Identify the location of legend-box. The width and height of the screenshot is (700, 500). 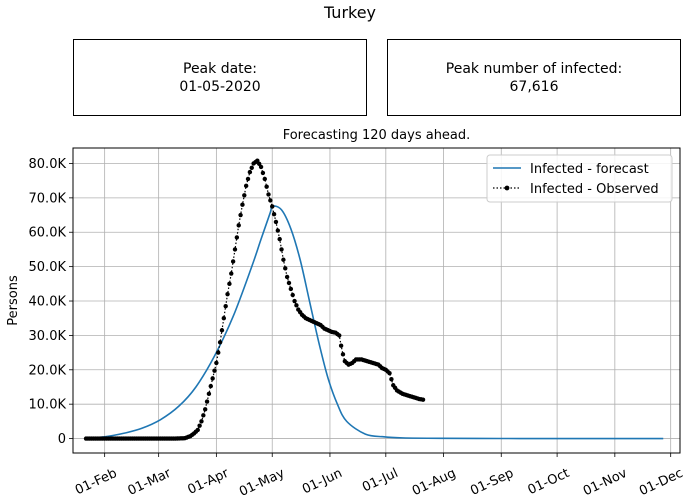
(579, 178).